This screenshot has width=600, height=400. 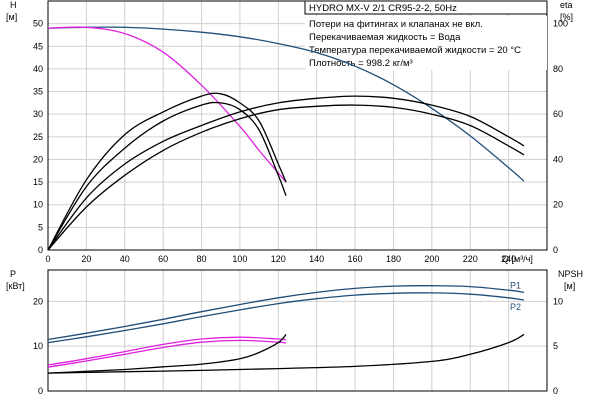 I want to click on note-fittings: Потери на фитингах и клапанах не вкл., so click(x=396, y=24).